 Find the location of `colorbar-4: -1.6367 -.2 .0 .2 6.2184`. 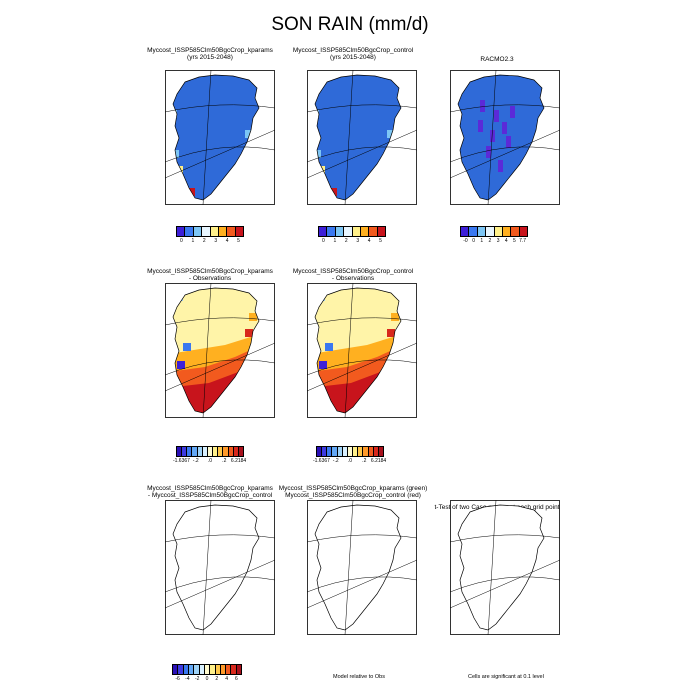

colorbar-4: -1.6367 -.2 .0 .2 6.2184 is located at coordinates (210, 455).